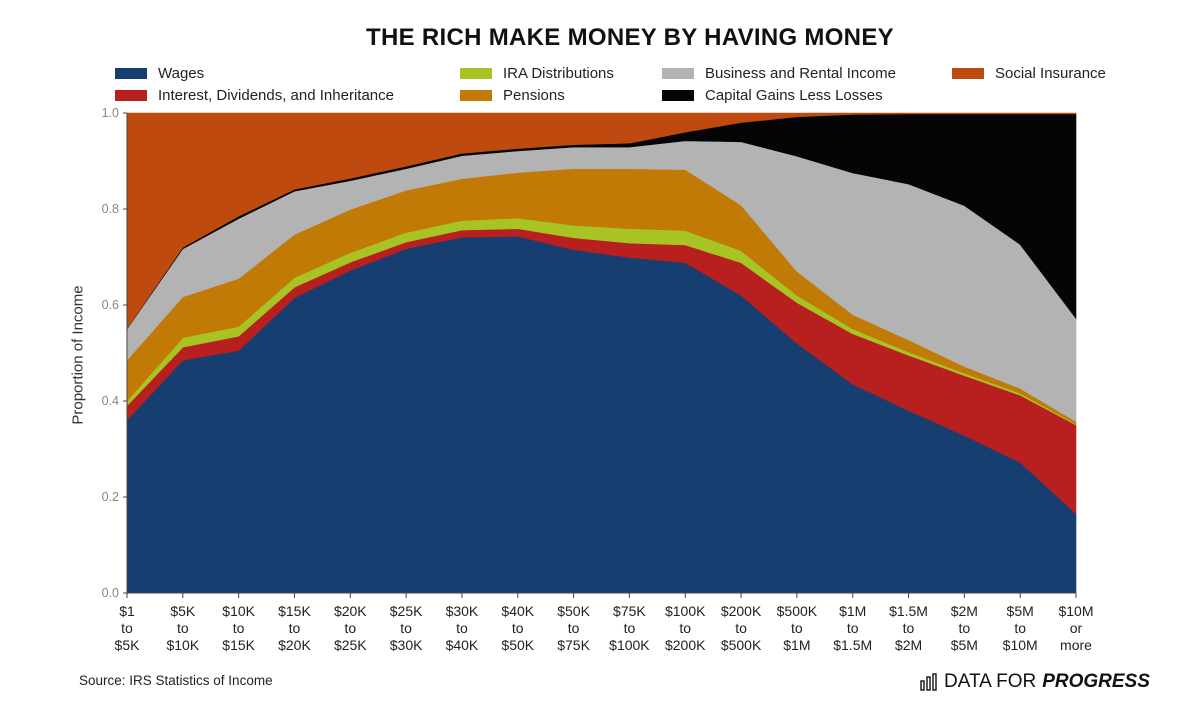 This screenshot has width=1200, height=726. What do you see at coordinates (517, 628) in the screenshot?
I see `x-tick-label: $40K to $50K` at bounding box center [517, 628].